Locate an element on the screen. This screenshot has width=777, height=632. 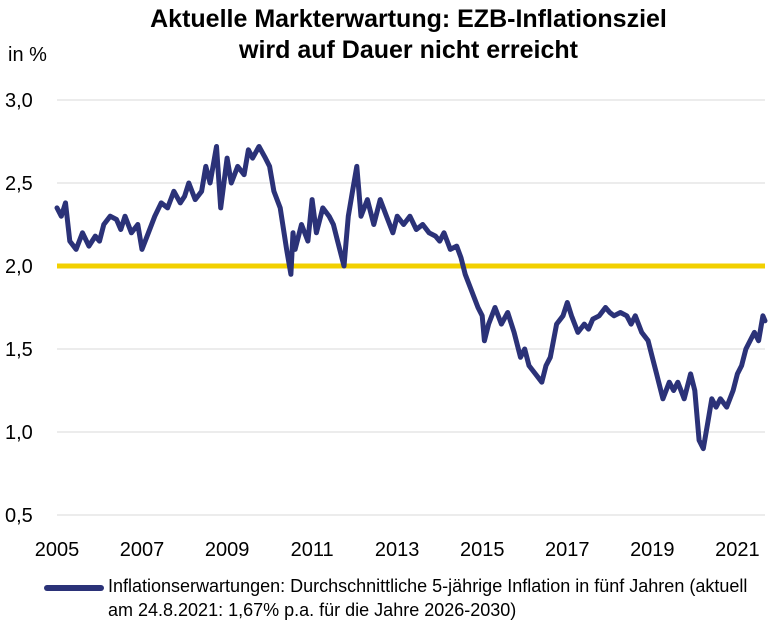
x-tick-label: 2005 is located at coordinates (57, 550).